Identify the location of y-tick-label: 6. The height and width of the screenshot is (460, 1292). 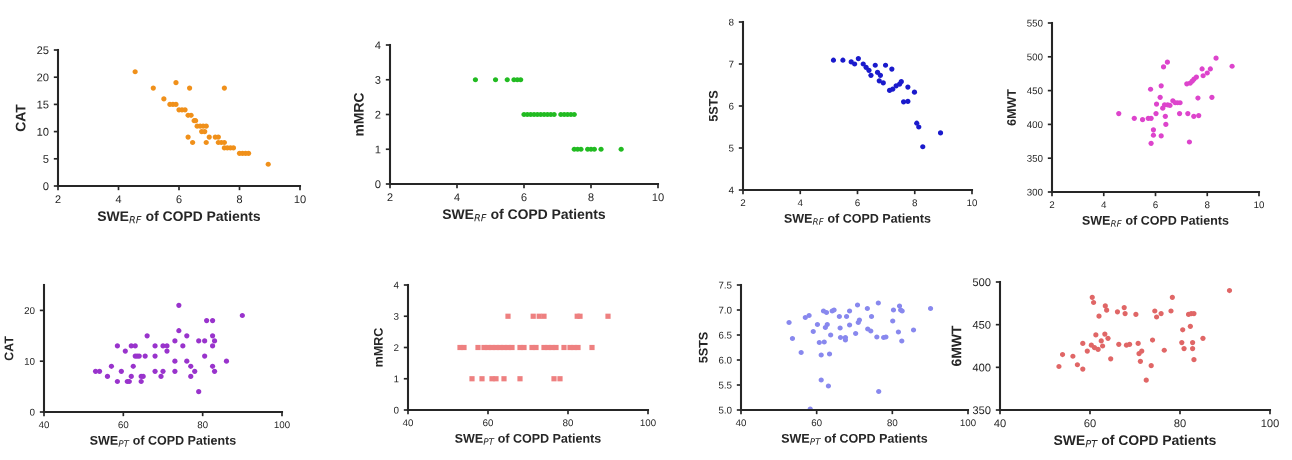
(731, 106).